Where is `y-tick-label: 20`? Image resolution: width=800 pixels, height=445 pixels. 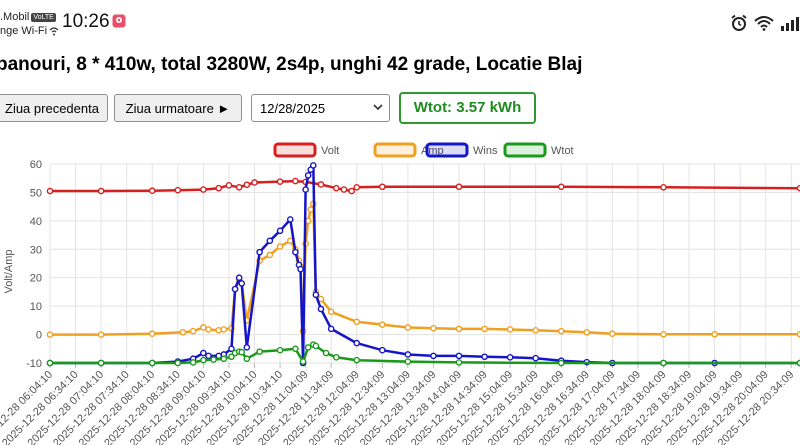 y-tick-label: 20 is located at coordinates (36, 279).